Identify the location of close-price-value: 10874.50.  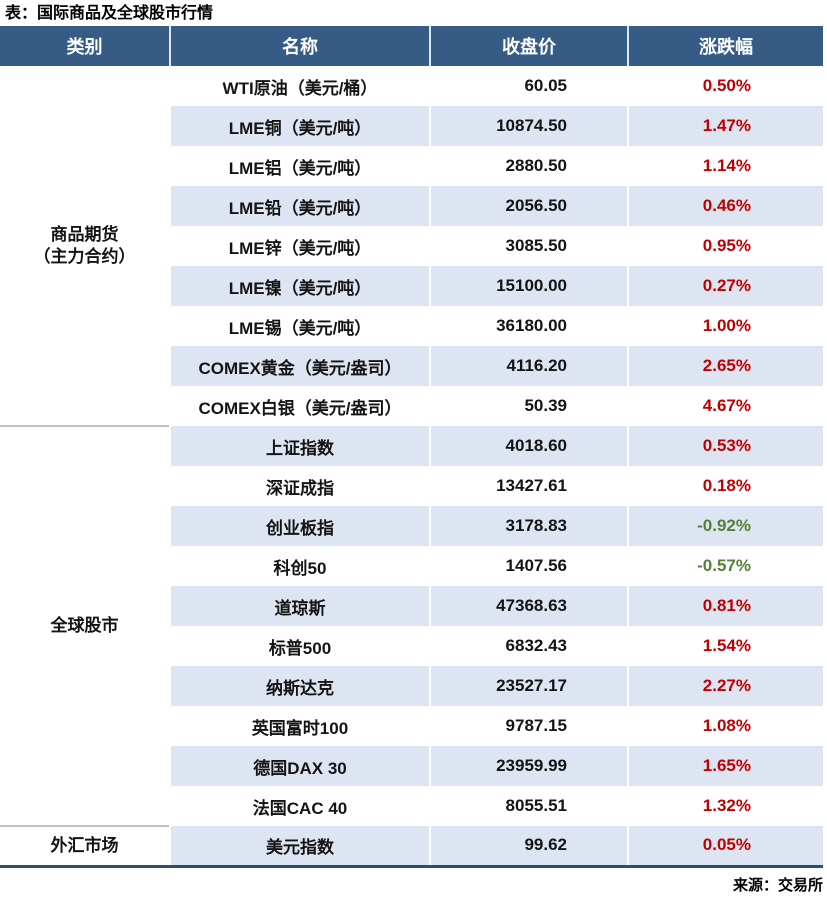
(528, 126).